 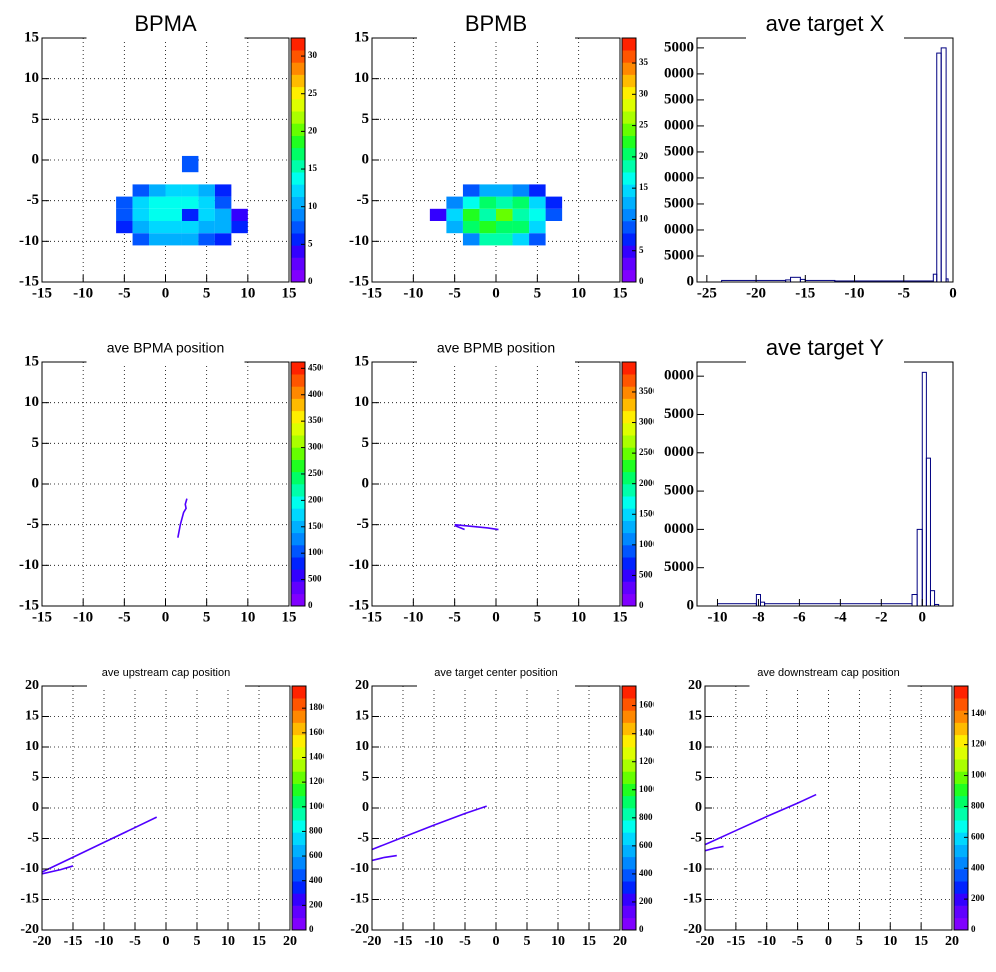 What do you see at coordinates (317, 526) in the screenshot?
I see `z-tick-label: 1500` at bounding box center [317, 526].